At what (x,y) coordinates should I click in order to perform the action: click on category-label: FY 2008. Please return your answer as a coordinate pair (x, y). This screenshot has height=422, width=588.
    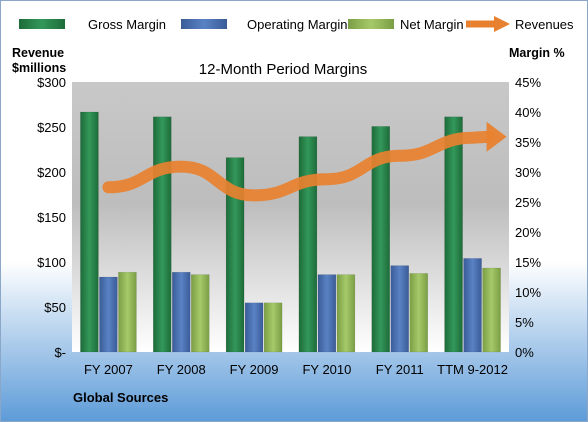
    Looking at the image, I should click on (181, 369).